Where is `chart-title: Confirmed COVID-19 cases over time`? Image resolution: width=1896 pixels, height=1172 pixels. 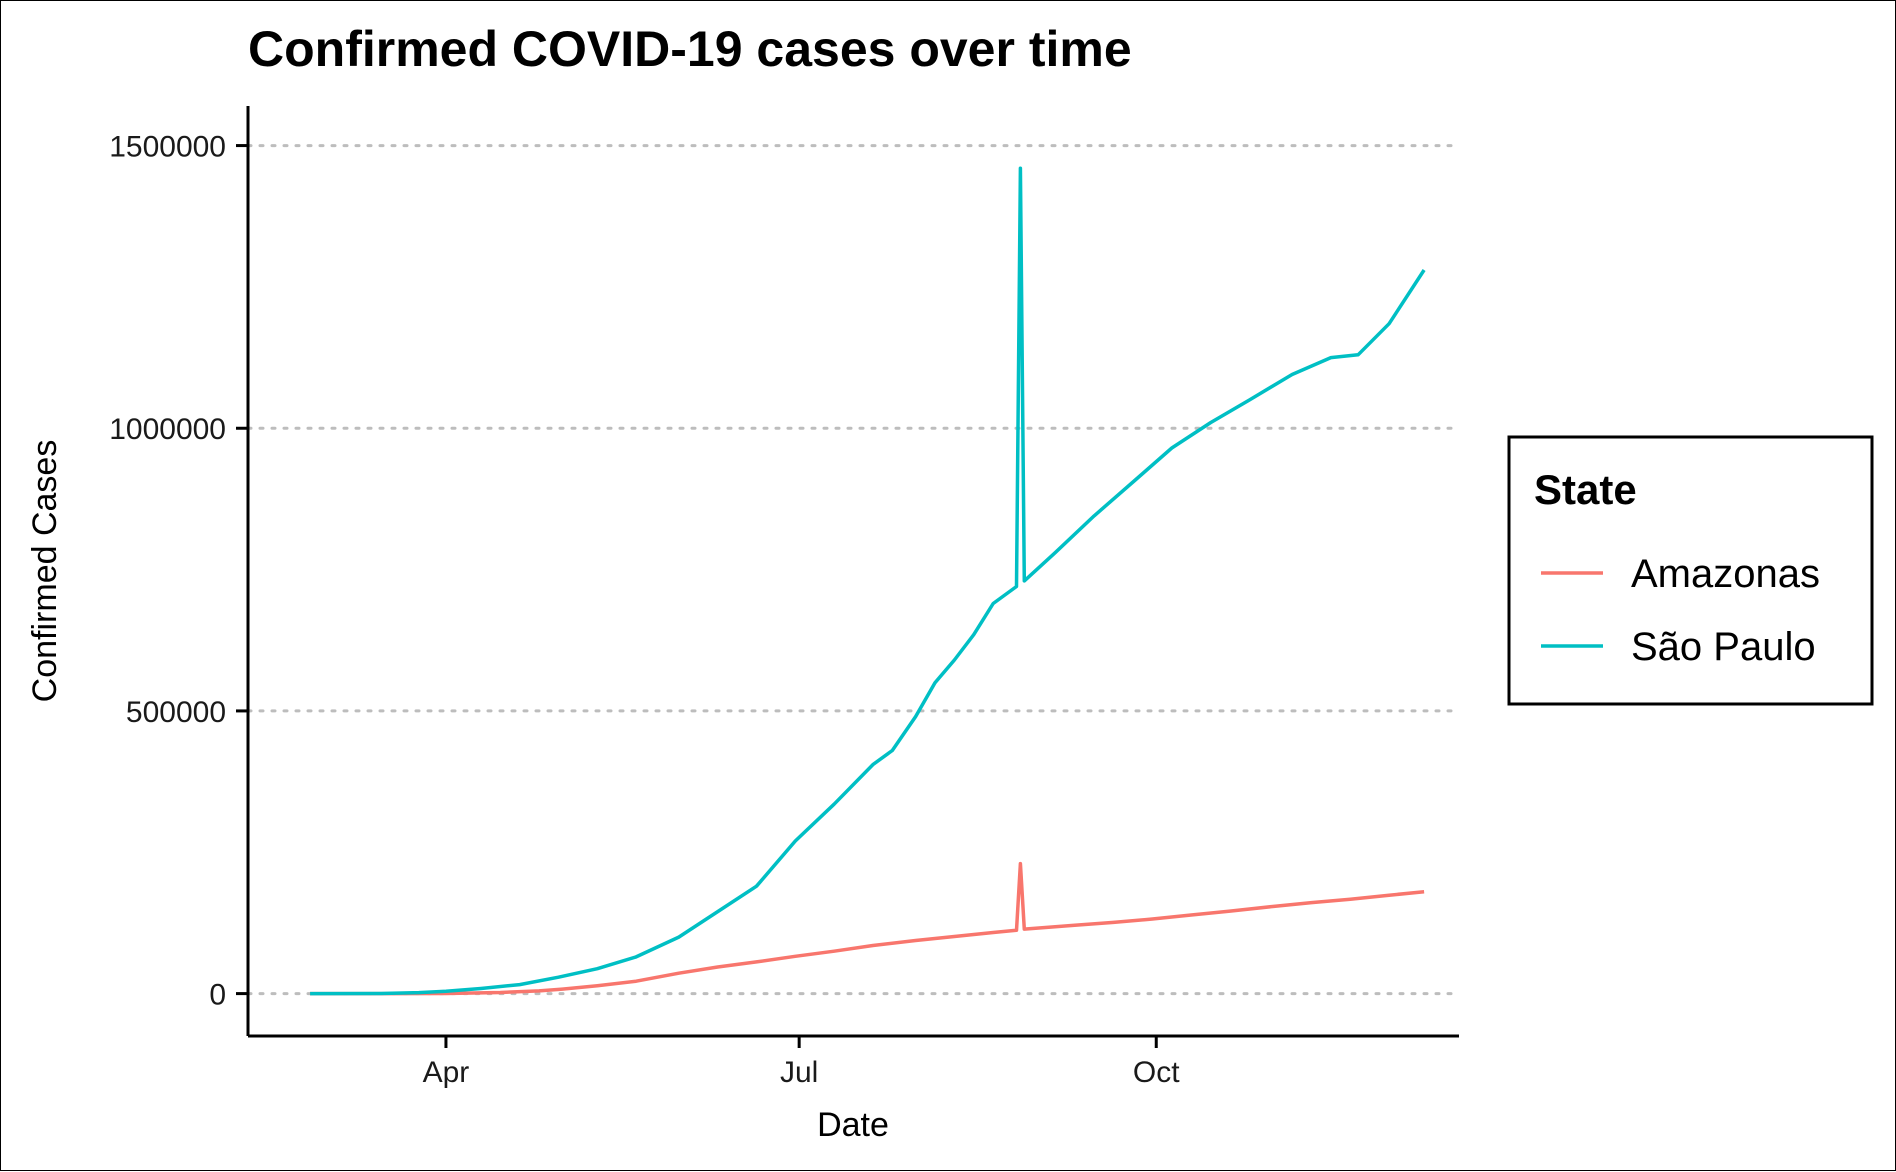
chart-title: Confirmed COVID-19 cases over time is located at coordinates (690, 49).